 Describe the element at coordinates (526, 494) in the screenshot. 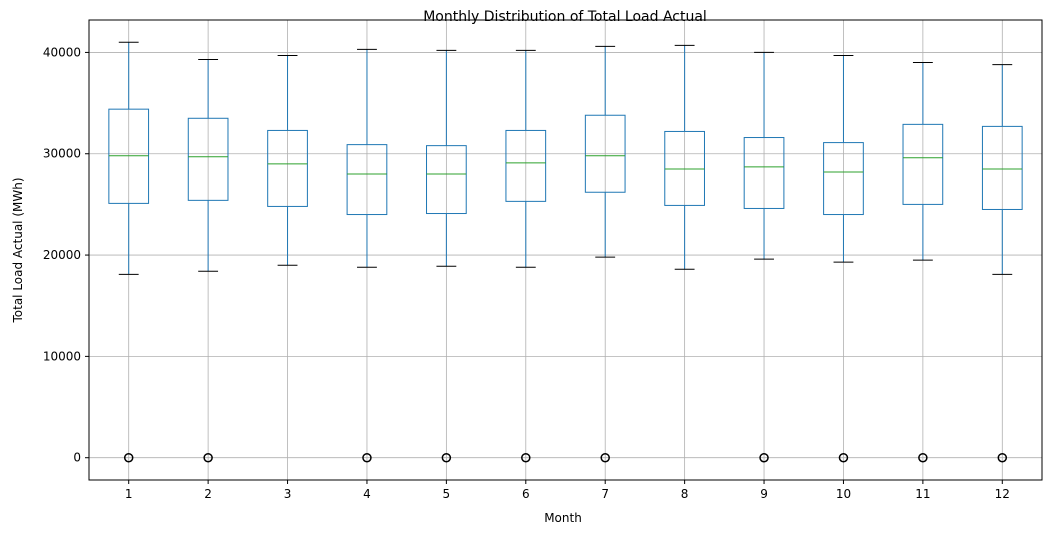

I see `x-tick-label: 6` at that location.